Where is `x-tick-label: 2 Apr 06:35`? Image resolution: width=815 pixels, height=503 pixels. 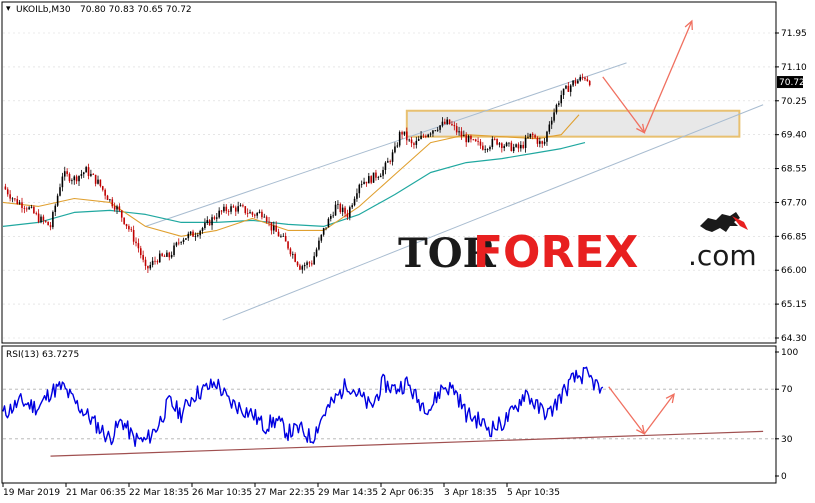 x-tick-label: 2 Apr 06:35 is located at coordinates (407, 493).